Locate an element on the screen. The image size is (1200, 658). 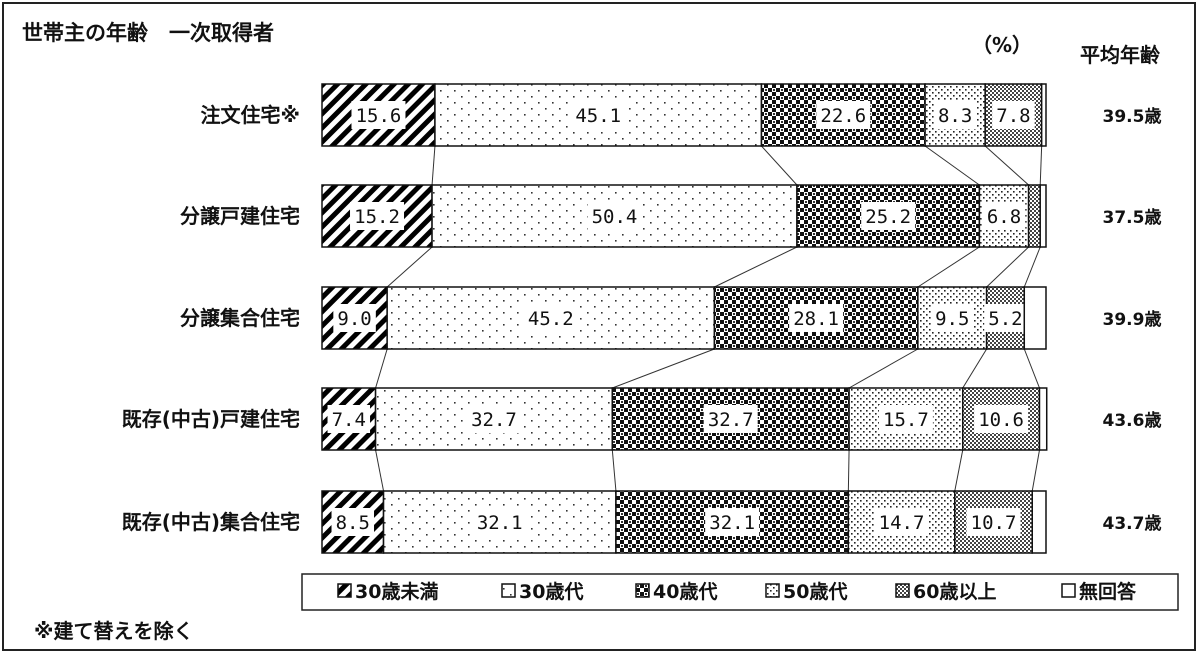
average-age-header: 平均年齢 is located at coordinates (1120, 55).